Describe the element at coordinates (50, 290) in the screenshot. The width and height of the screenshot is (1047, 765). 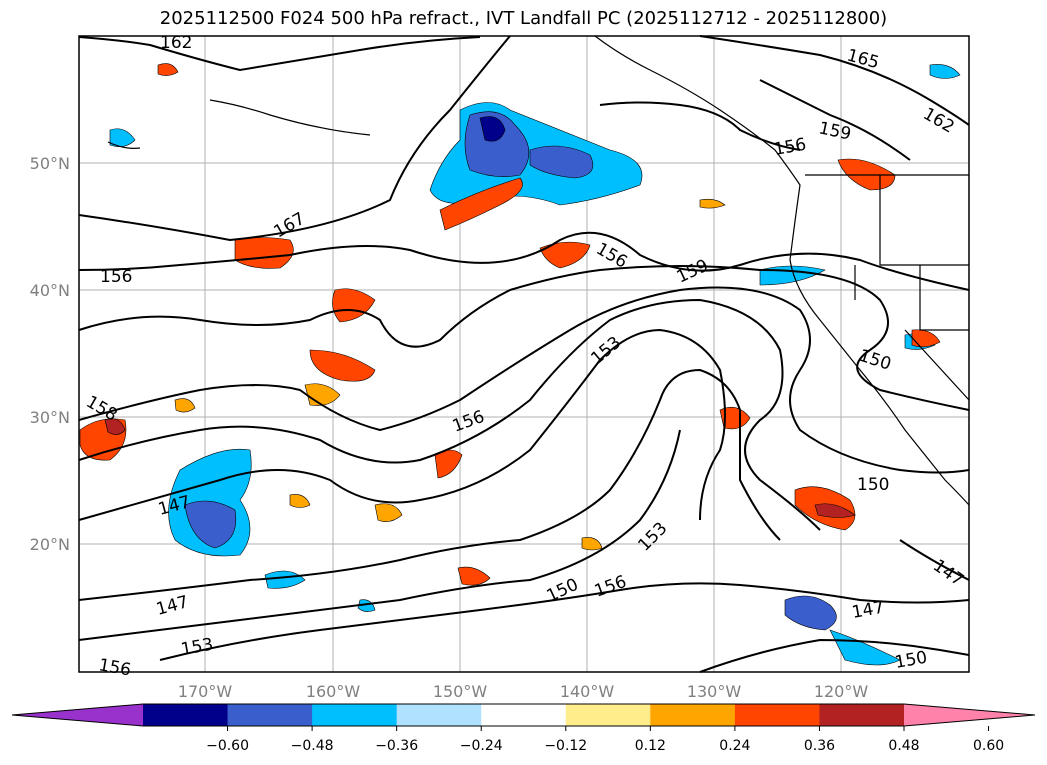
I see `lat-label-40n: 40°N` at that location.